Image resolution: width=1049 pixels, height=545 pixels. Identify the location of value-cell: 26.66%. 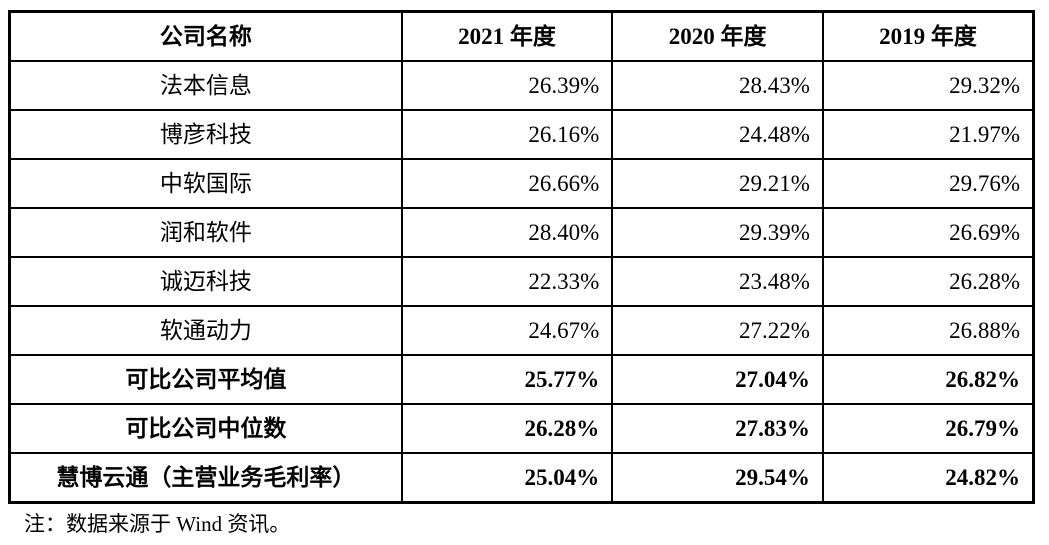
(507, 183).